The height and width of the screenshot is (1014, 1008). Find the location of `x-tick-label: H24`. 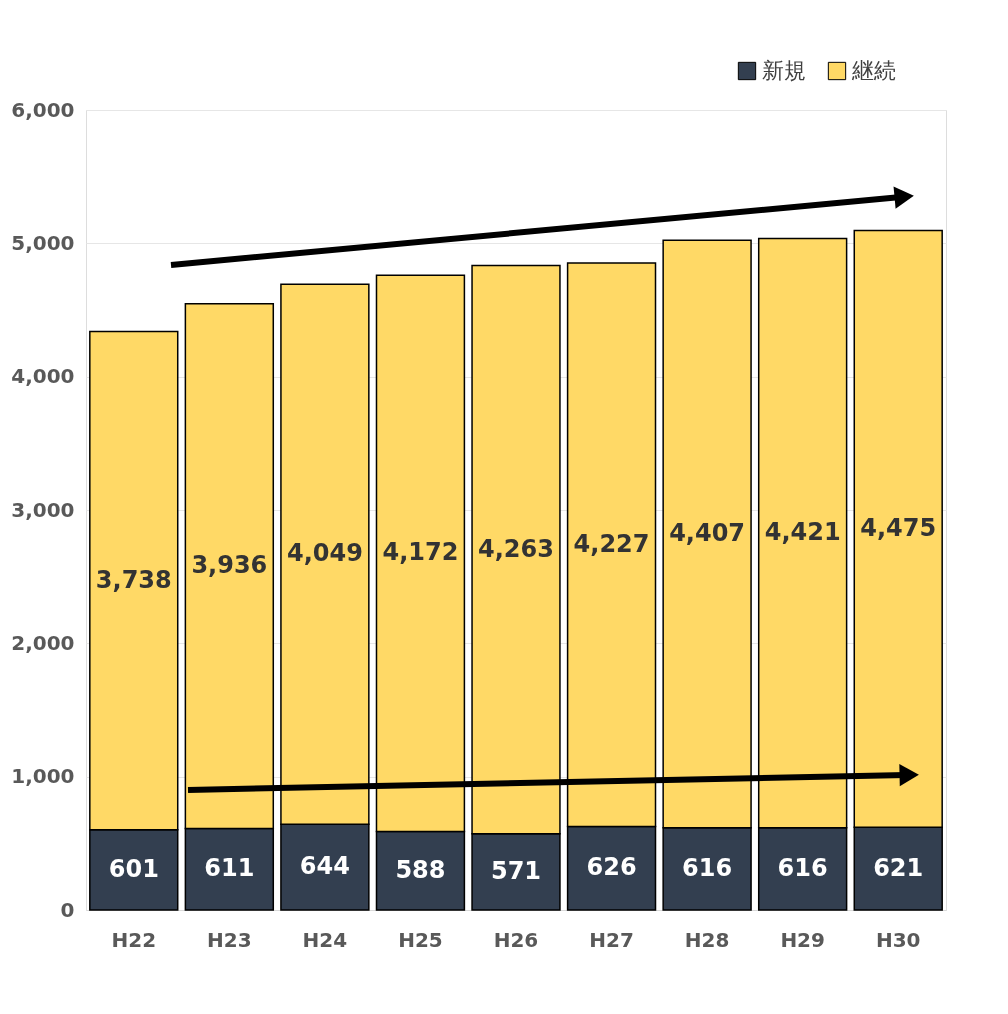

x-tick-label: H24 is located at coordinates (325, 939).